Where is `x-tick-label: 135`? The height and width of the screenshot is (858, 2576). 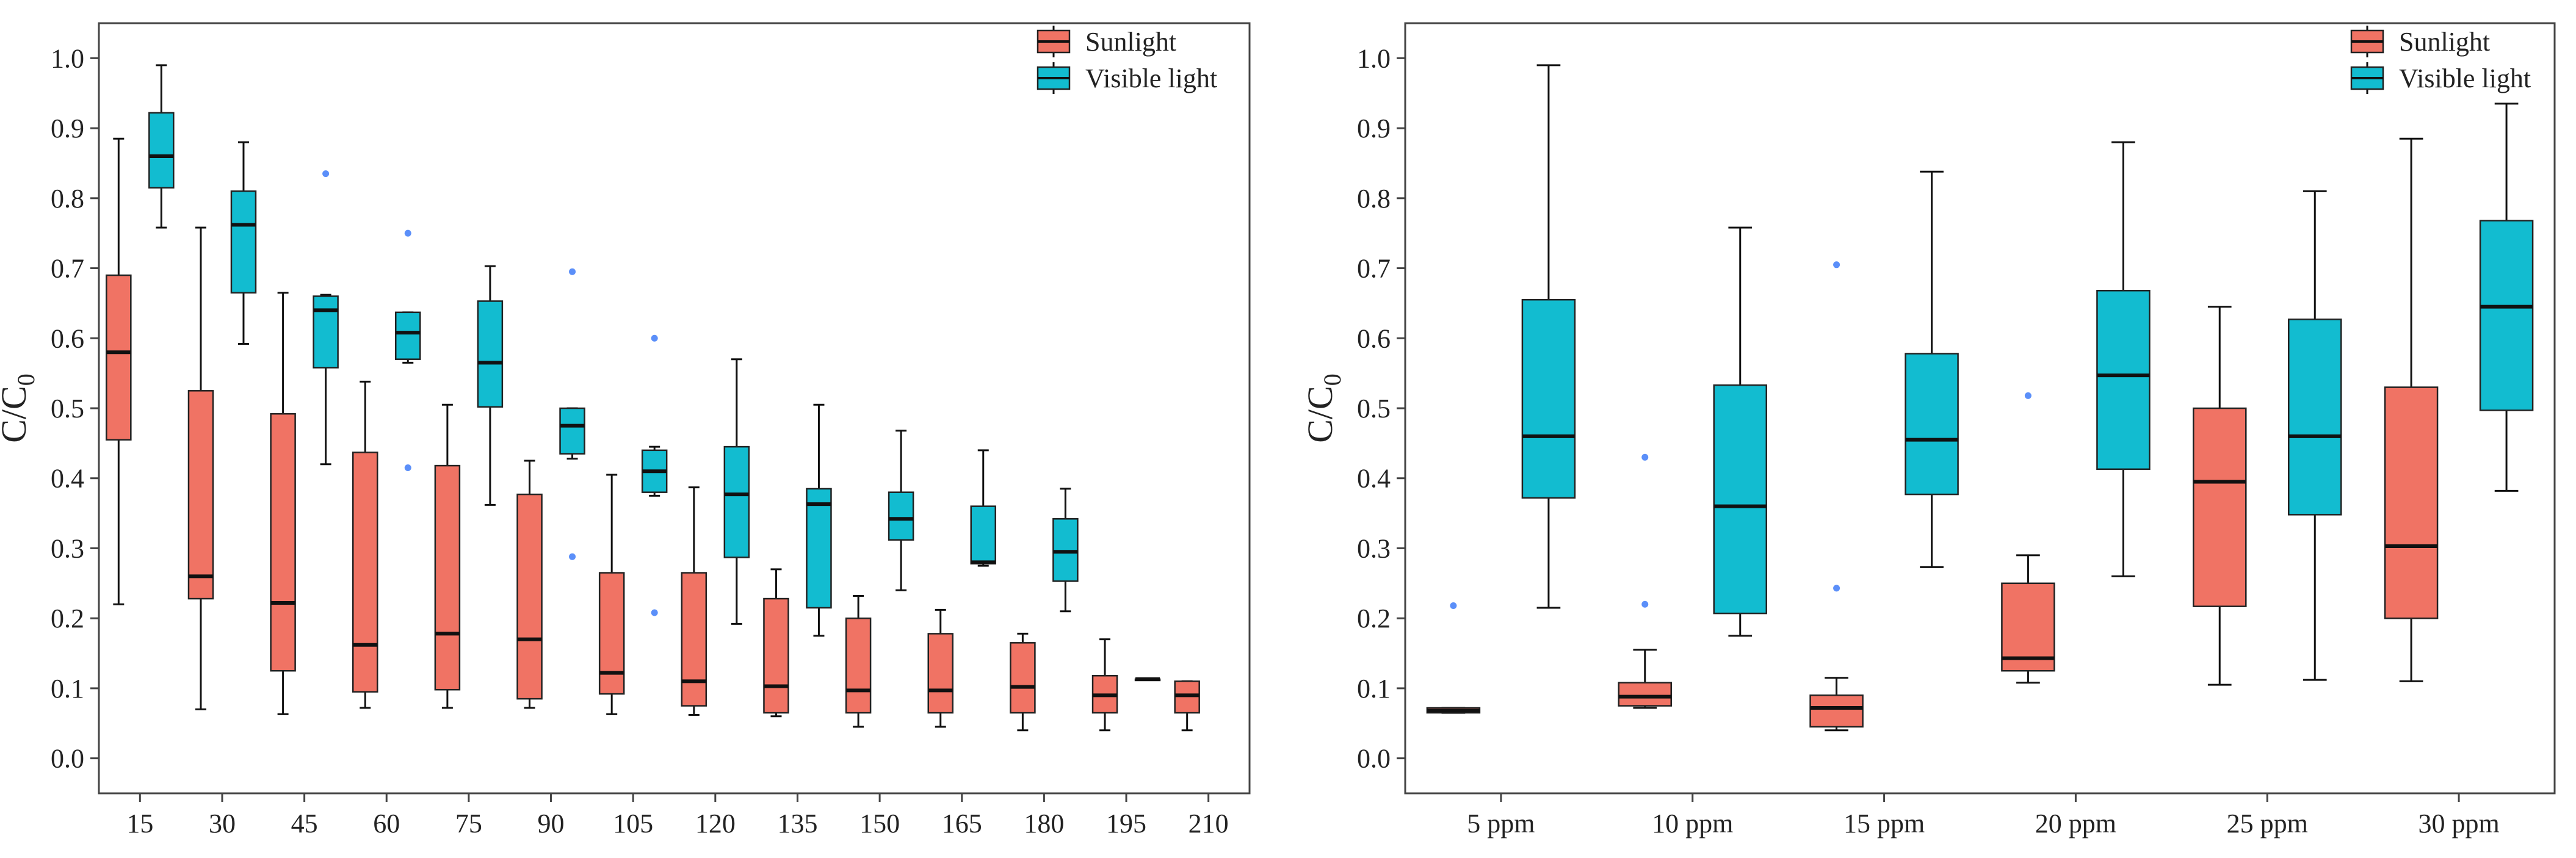 x-tick-label: 135 is located at coordinates (797, 823).